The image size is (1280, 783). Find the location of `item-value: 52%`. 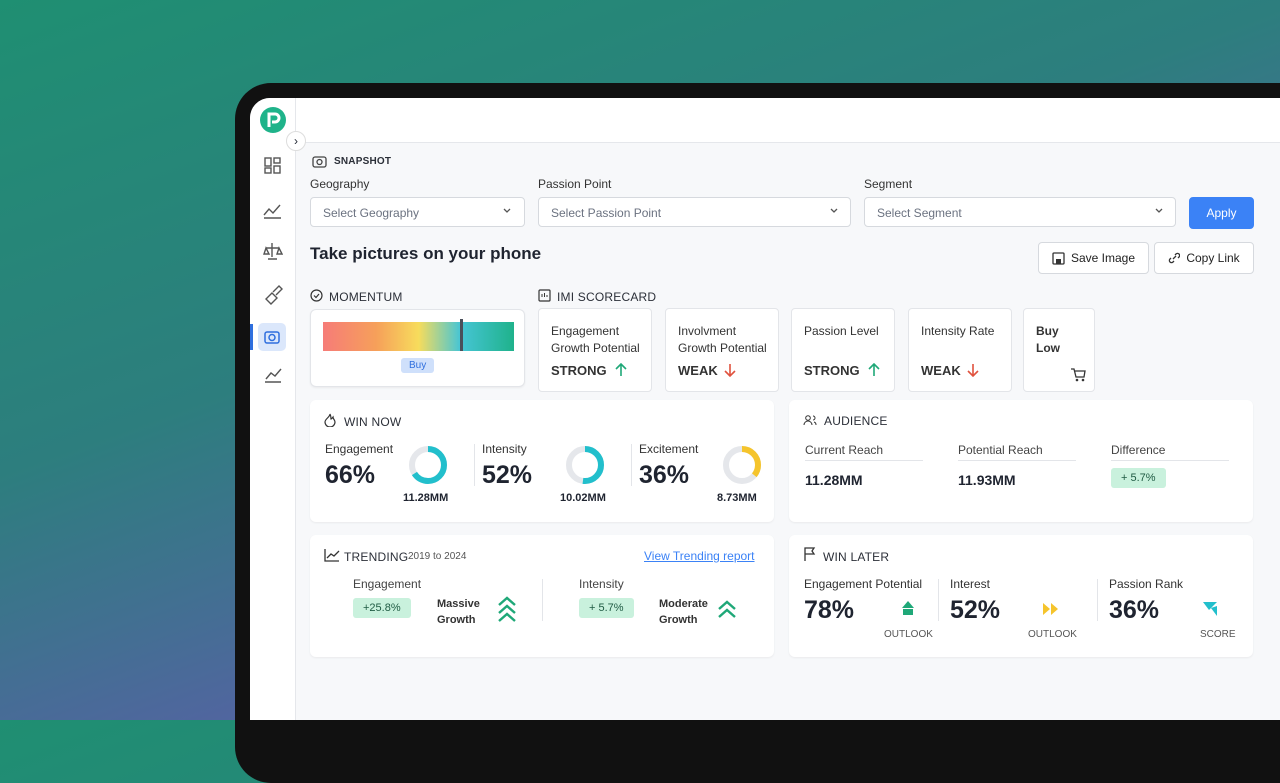

item-value: 52% is located at coordinates (975, 610).